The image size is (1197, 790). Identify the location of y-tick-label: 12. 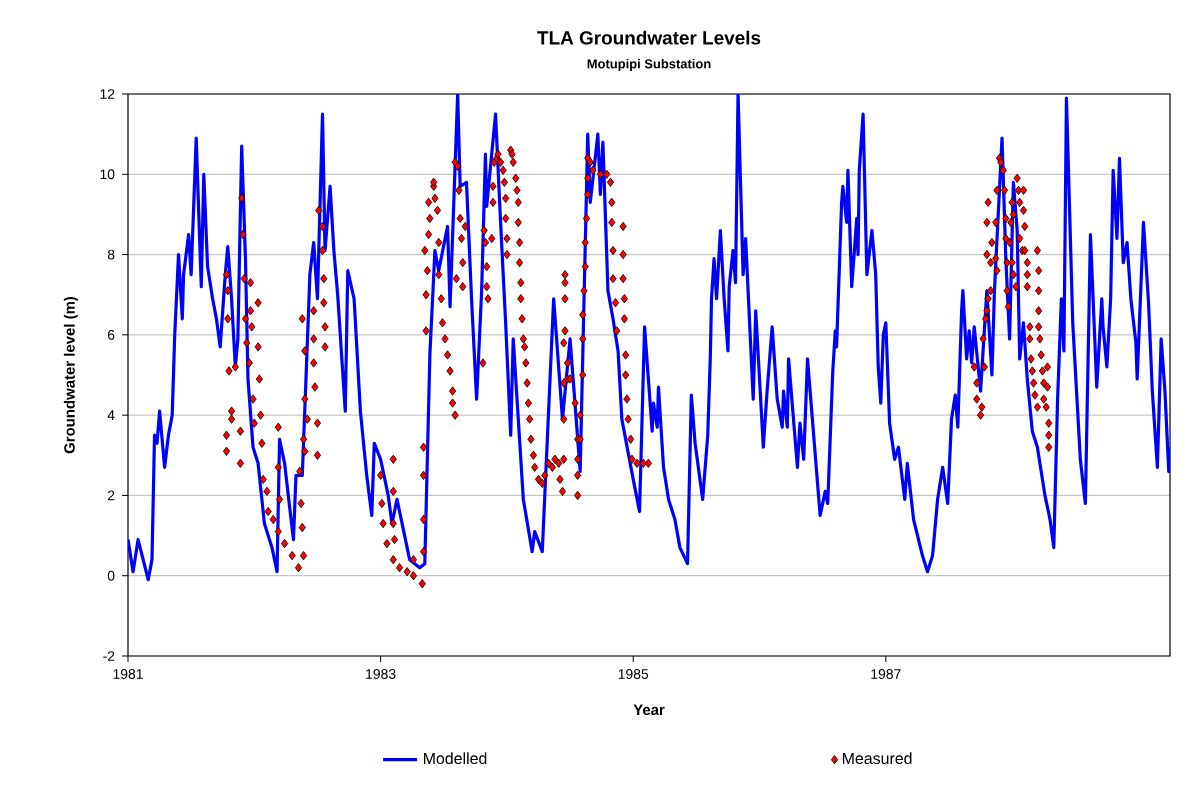
(107, 94).